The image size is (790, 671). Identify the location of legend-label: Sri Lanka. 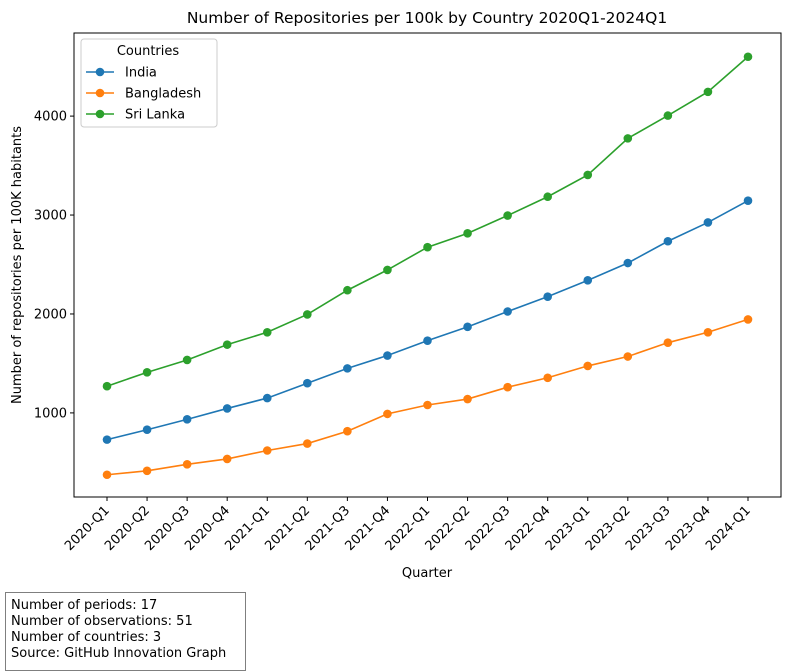
(155, 115).